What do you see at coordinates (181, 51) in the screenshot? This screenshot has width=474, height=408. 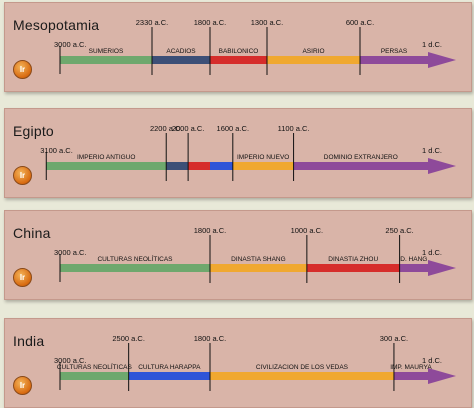 I see `period-label: ACADIOS` at bounding box center [181, 51].